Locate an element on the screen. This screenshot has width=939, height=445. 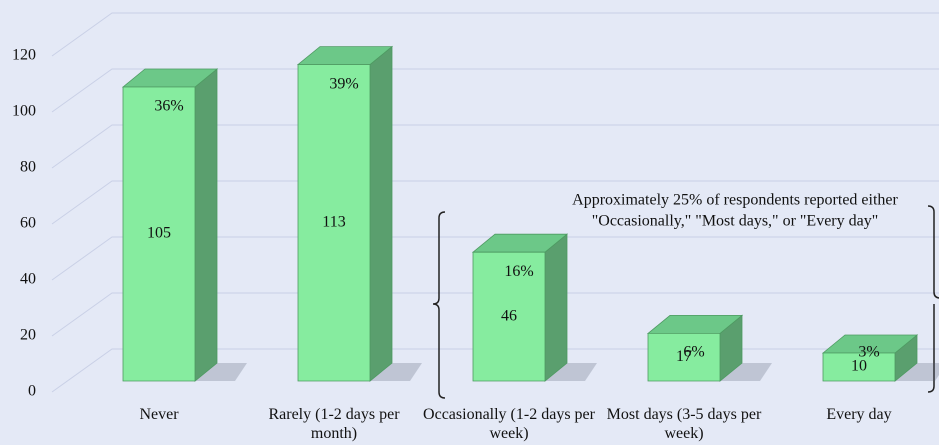
bracket-right is located at coordinates (933, 299).